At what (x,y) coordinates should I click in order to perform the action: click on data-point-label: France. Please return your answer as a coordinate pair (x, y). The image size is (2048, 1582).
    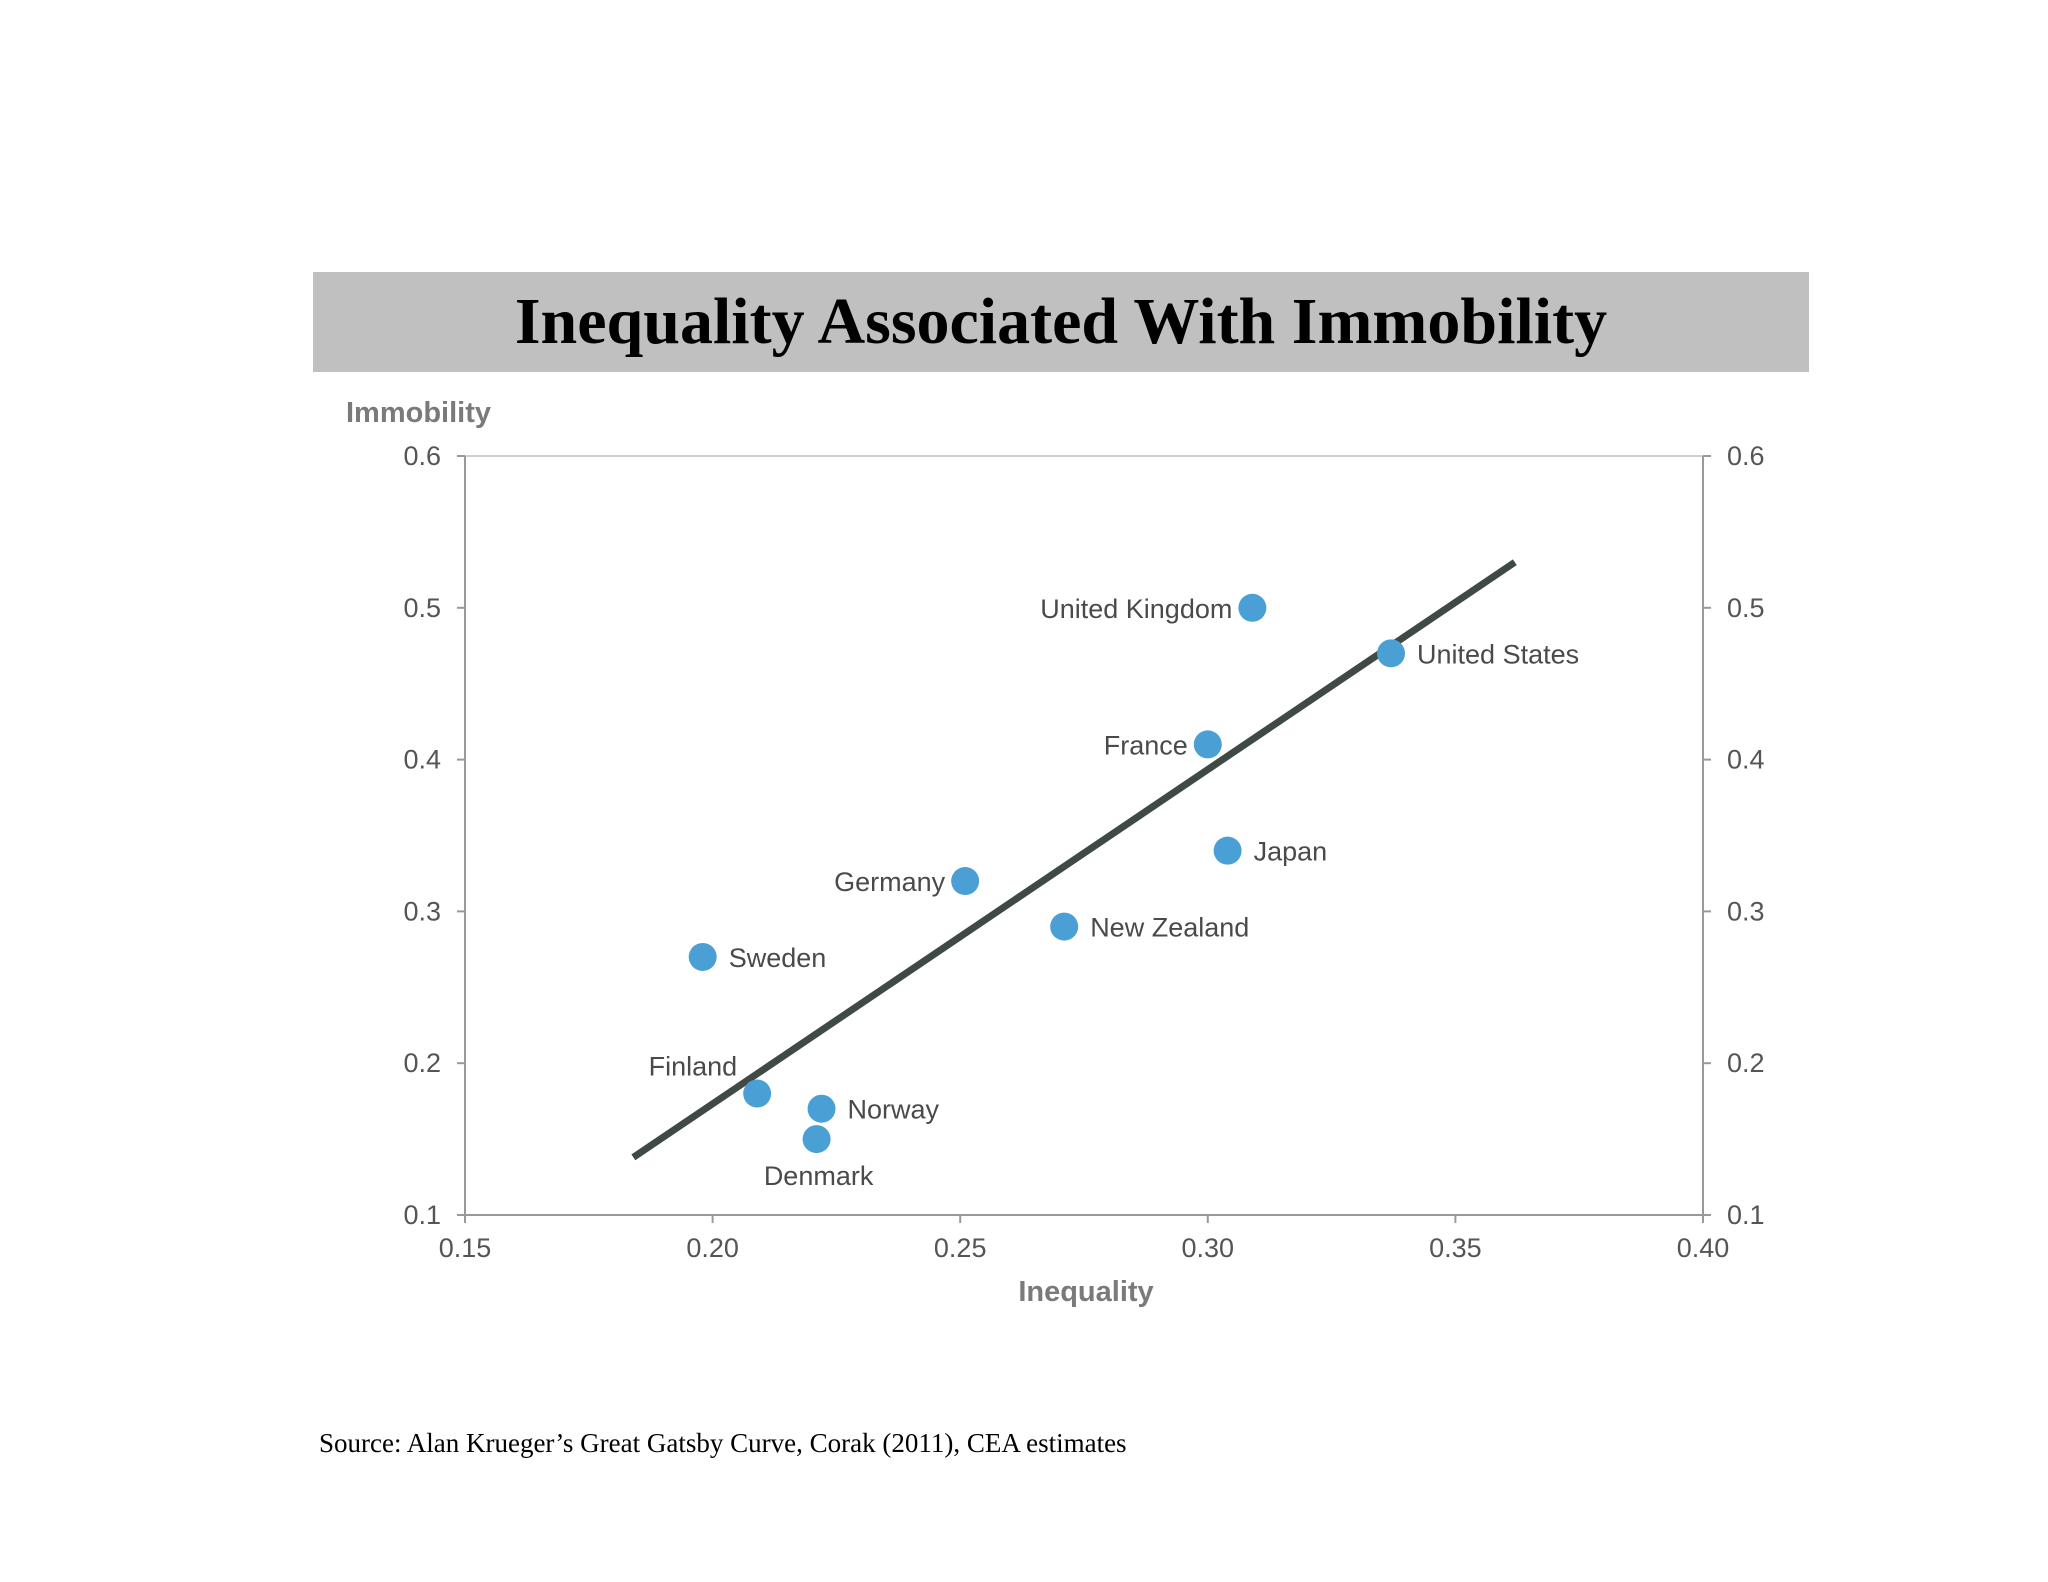
    Looking at the image, I should click on (1146, 745).